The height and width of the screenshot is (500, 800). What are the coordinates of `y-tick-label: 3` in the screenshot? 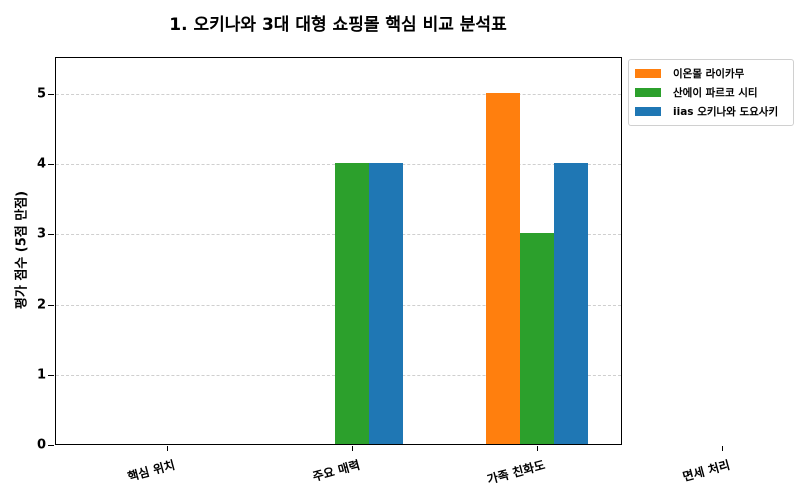 It's located at (41, 234).